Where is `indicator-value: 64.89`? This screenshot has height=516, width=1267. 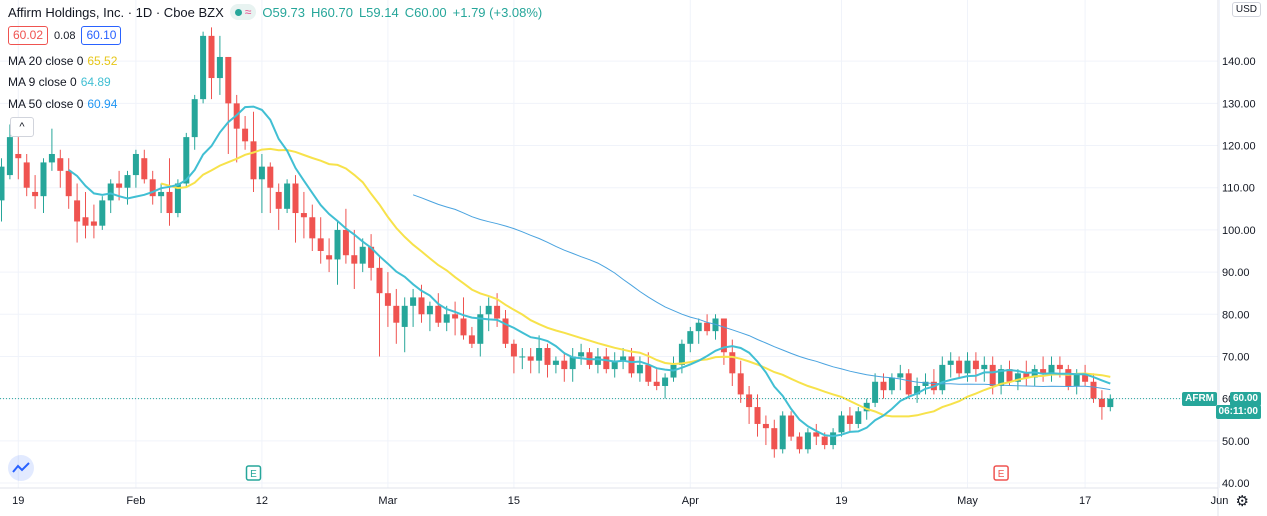
indicator-value: 64.89 is located at coordinates (95, 82).